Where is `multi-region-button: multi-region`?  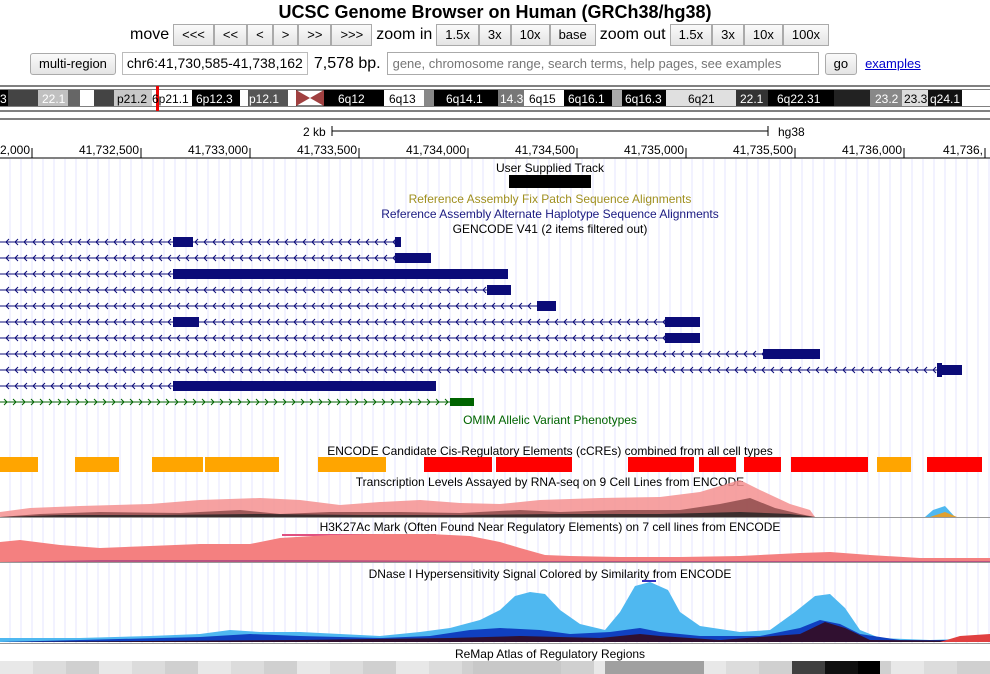
multi-region-button: multi-region is located at coordinates (73, 63).